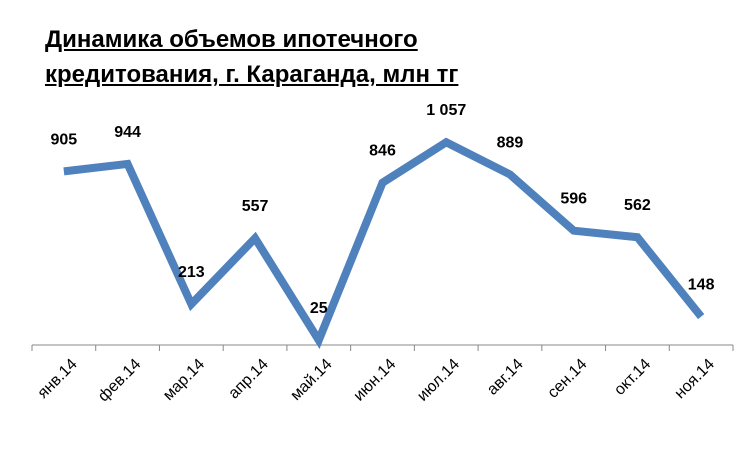 This screenshot has width=754, height=454. I want to click on data-label: 25, so click(319, 308).